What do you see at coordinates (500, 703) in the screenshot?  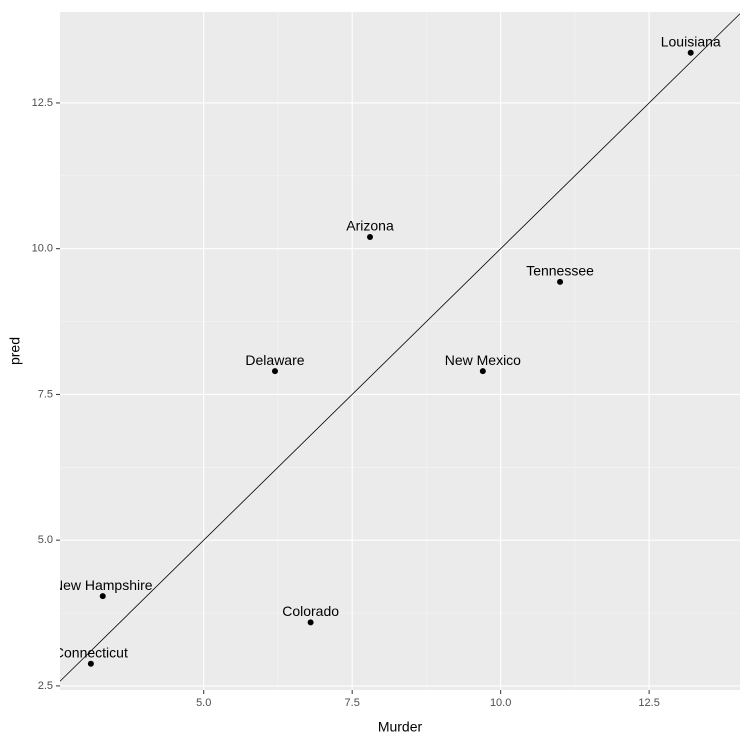 I see `x-tick-label: 10.0` at bounding box center [500, 703].